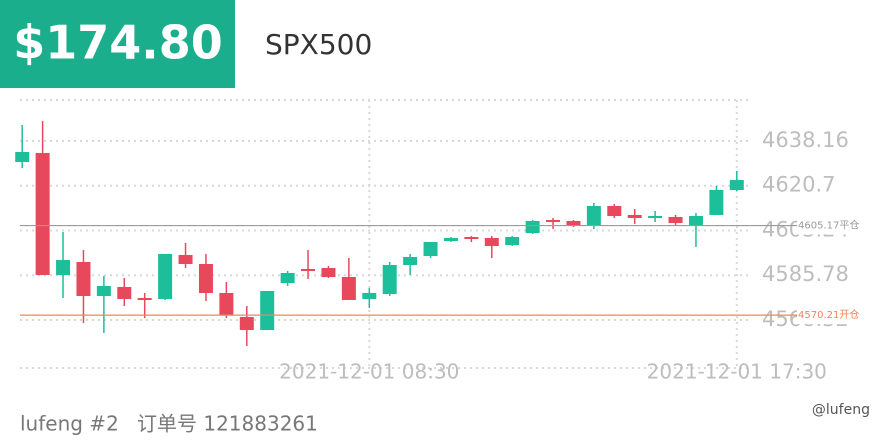 The image size is (880, 440). I want to click on price-line-label: 4605.17平仓, so click(828, 225).